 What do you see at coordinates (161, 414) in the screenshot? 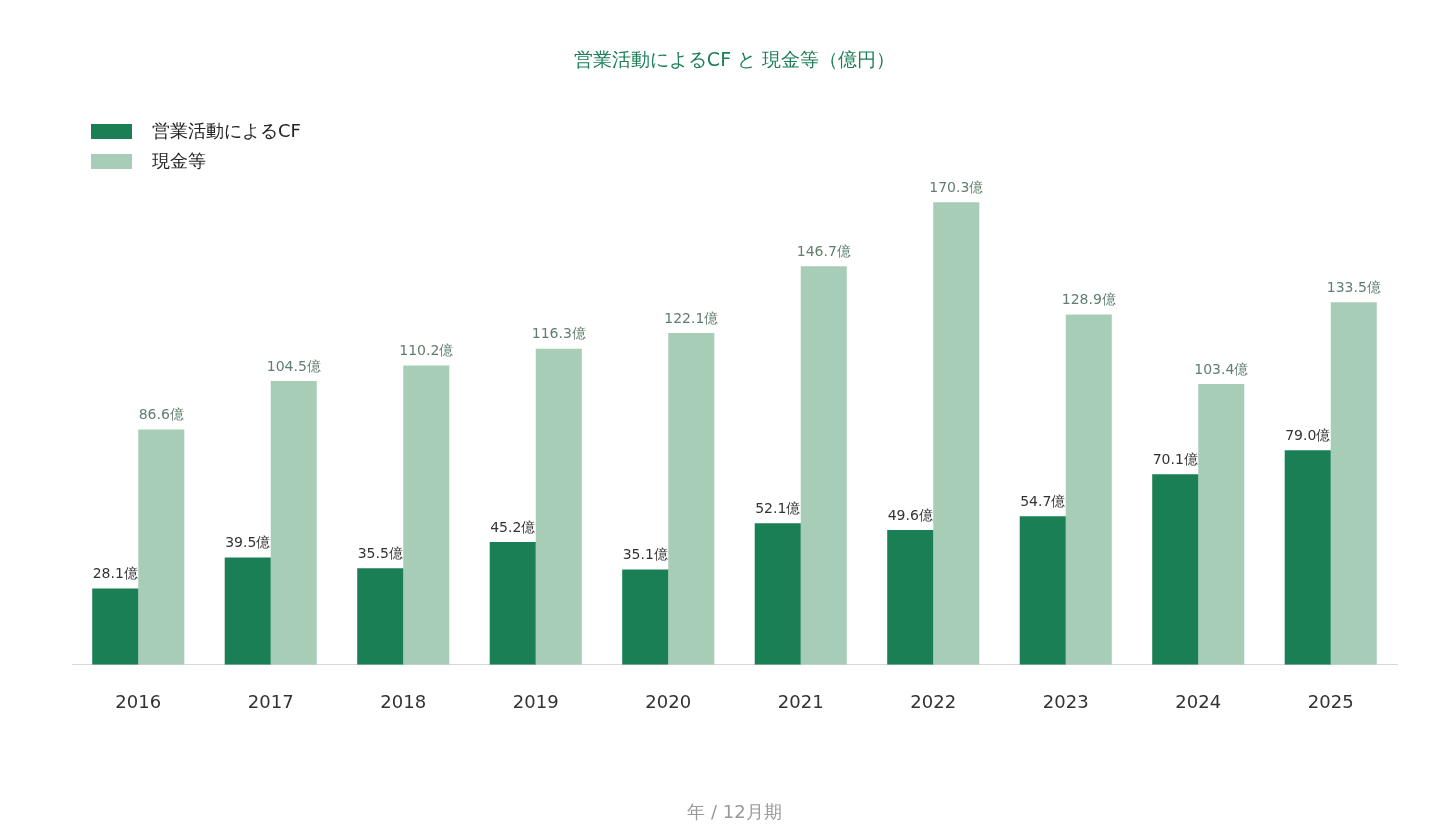
I see `data-label: 86.6億` at bounding box center [161, 414].